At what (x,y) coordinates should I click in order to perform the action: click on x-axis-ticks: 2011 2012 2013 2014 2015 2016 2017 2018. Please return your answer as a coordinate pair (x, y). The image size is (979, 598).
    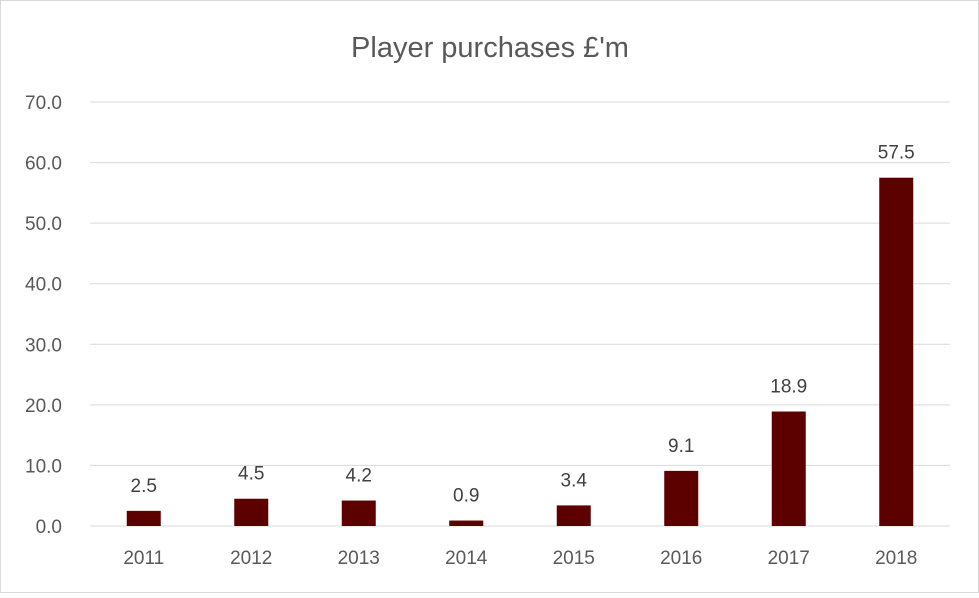
    Looking at the image, I should click on (520, 558).